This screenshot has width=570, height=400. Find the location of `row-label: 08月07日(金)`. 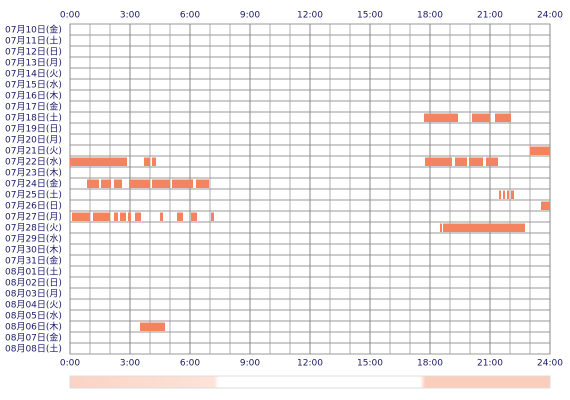

row-label: 08月07日(金) is located at coordinates (33, 338).